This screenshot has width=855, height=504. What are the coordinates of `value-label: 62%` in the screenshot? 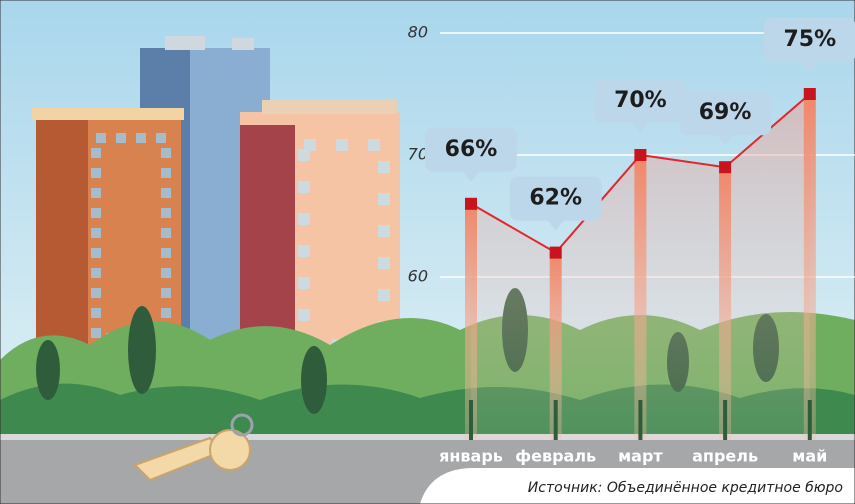 It's located at (555, 198).